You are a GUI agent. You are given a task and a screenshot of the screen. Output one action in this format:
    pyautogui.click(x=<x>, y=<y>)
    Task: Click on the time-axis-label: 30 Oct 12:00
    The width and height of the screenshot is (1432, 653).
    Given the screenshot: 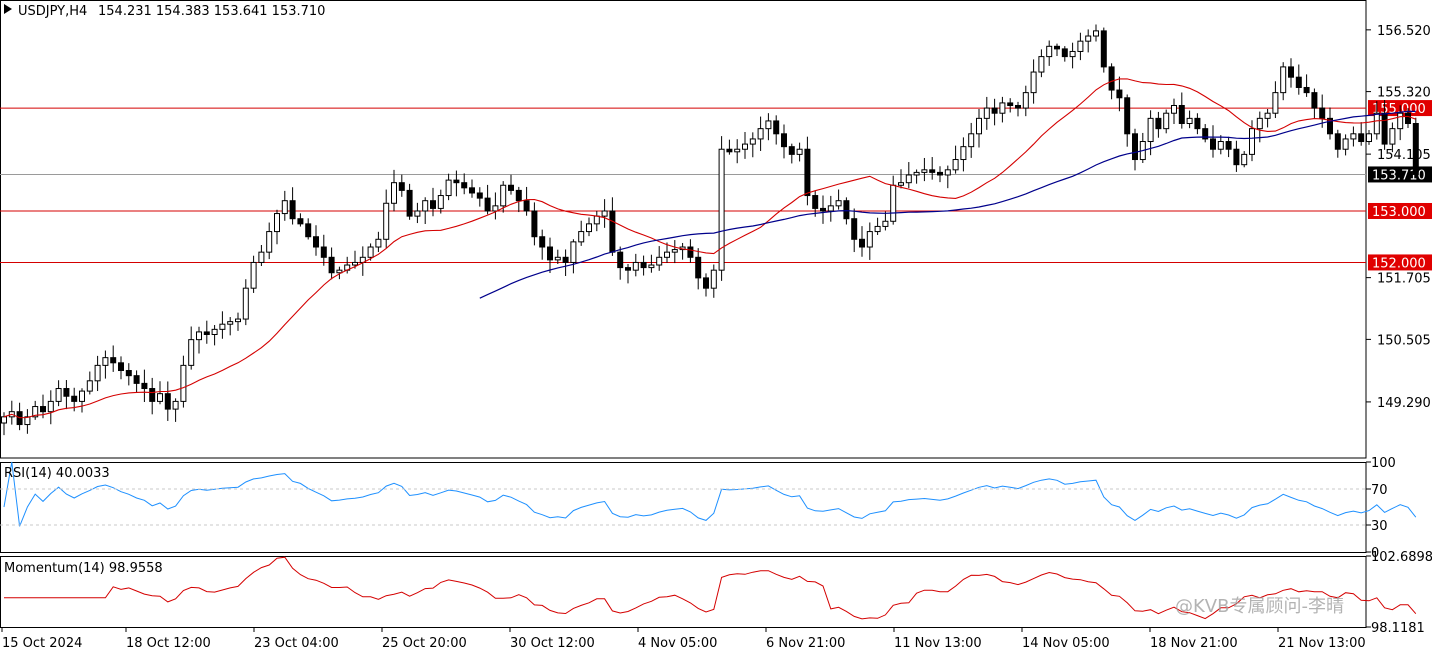 What is the action you would take?
    pyautogui.click(x=552, y=642)
    